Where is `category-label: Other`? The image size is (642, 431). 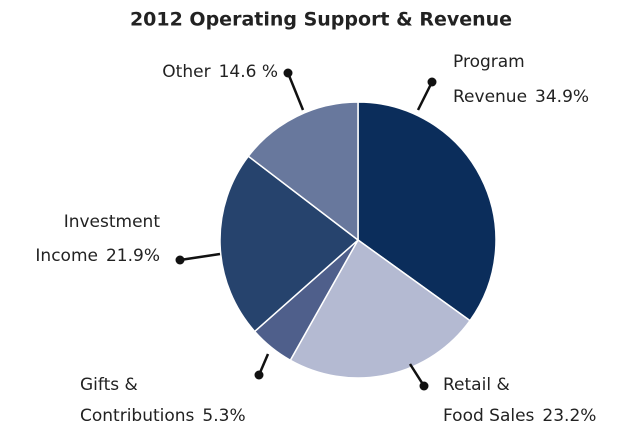 category-label: Other is located at coordinates (186, 72).